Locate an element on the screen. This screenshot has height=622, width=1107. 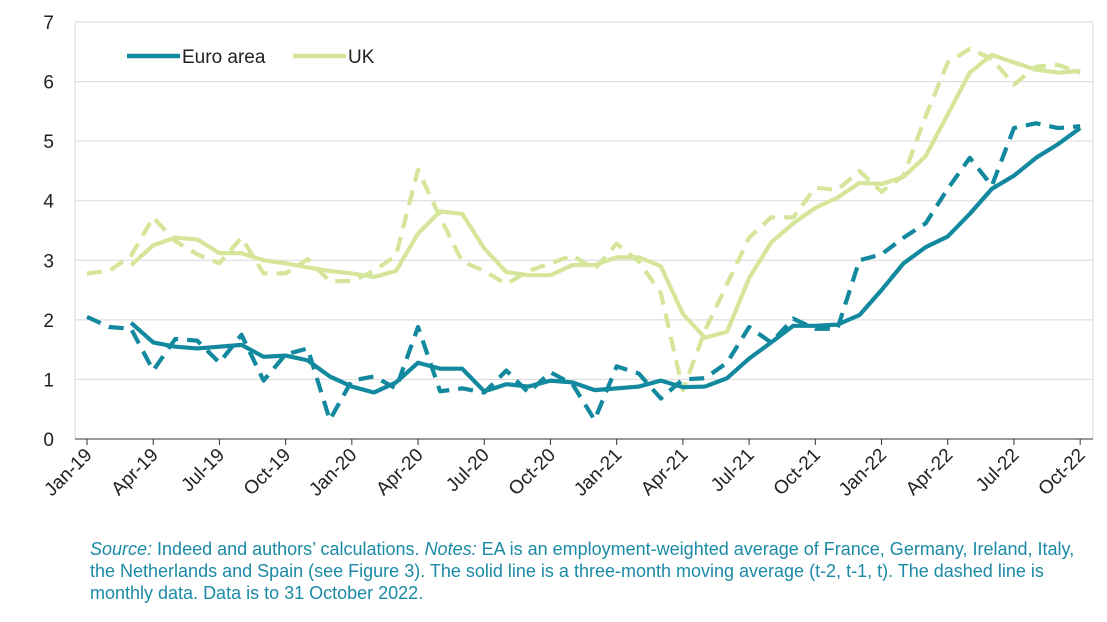
source-label: Source: is located at coordinates (121, 549).